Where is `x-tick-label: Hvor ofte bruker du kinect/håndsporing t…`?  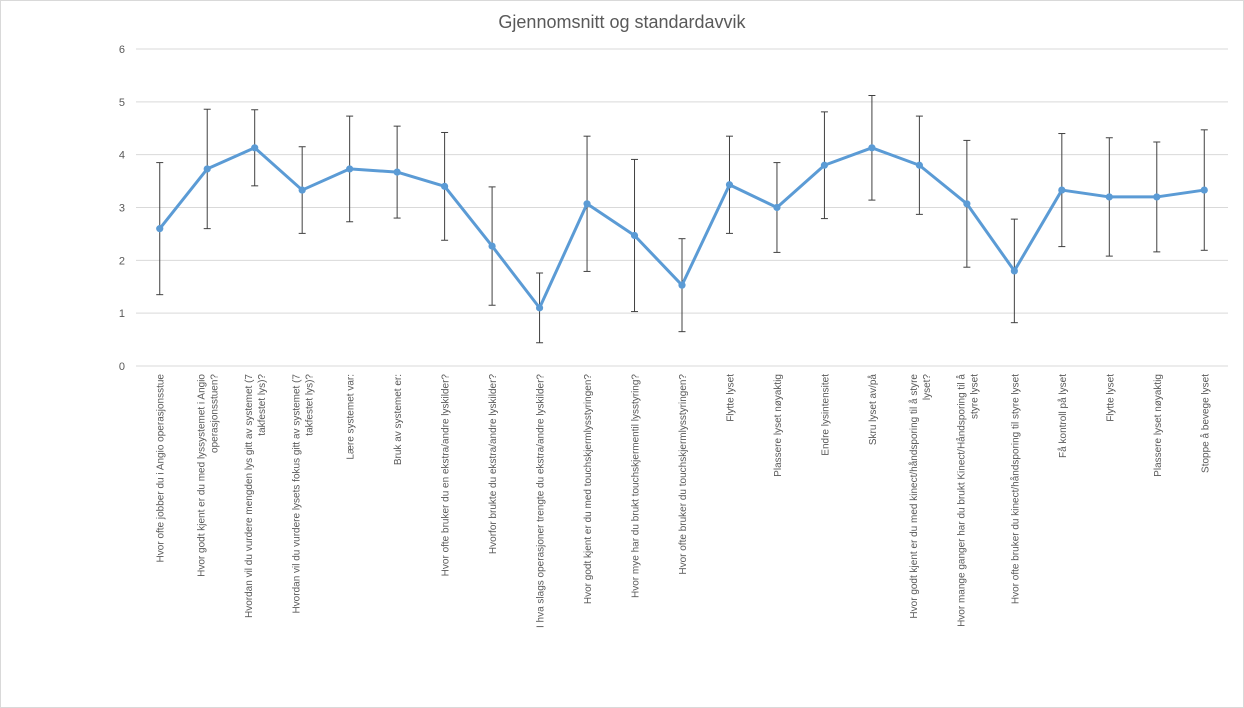
x-tick-label: Hvor ofte bruker du kinect/håndsporing t… is located at coordinates (1015, 489).